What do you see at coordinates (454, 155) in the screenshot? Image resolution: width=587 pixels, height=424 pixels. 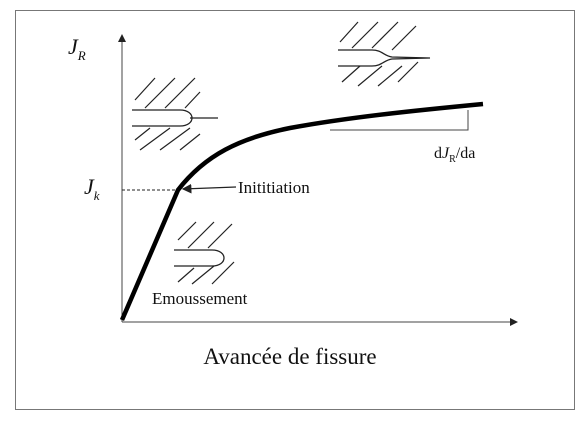 I see `slope-label: dJR/da` at bounding box center [454, 155].